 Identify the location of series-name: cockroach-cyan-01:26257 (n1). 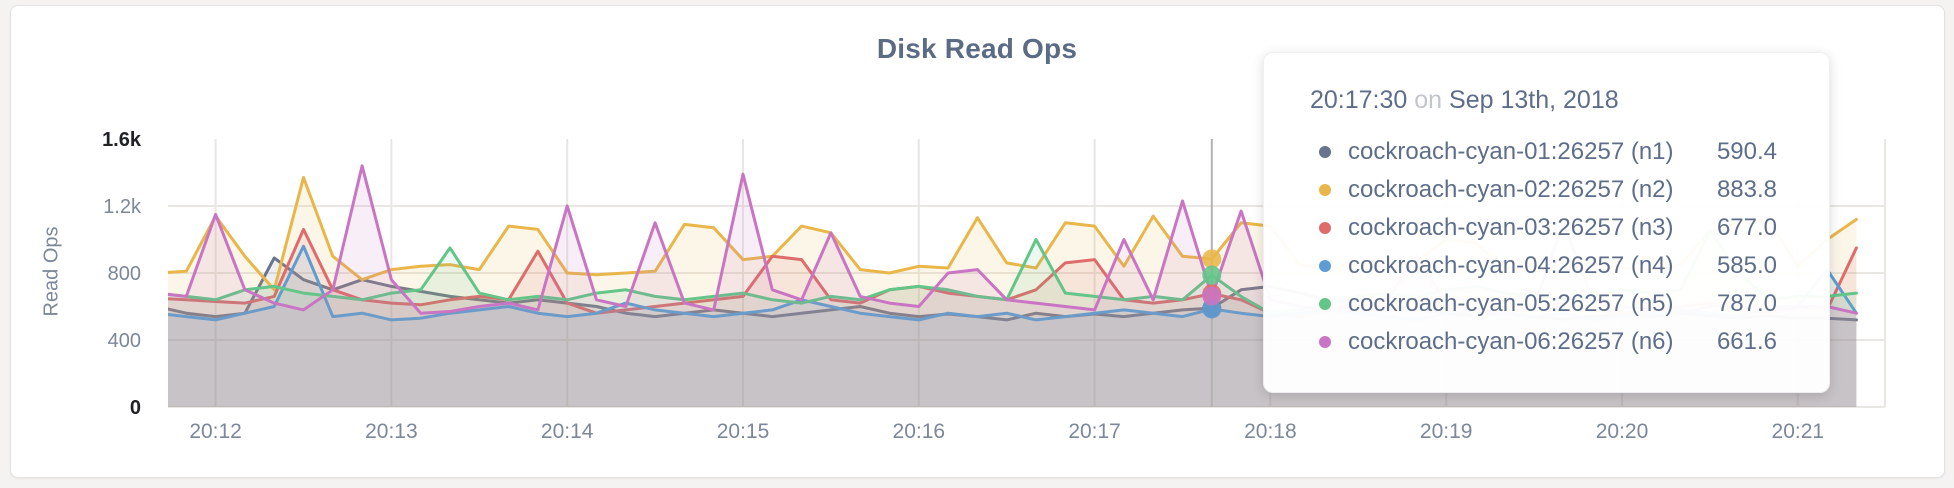
(1511, 151).